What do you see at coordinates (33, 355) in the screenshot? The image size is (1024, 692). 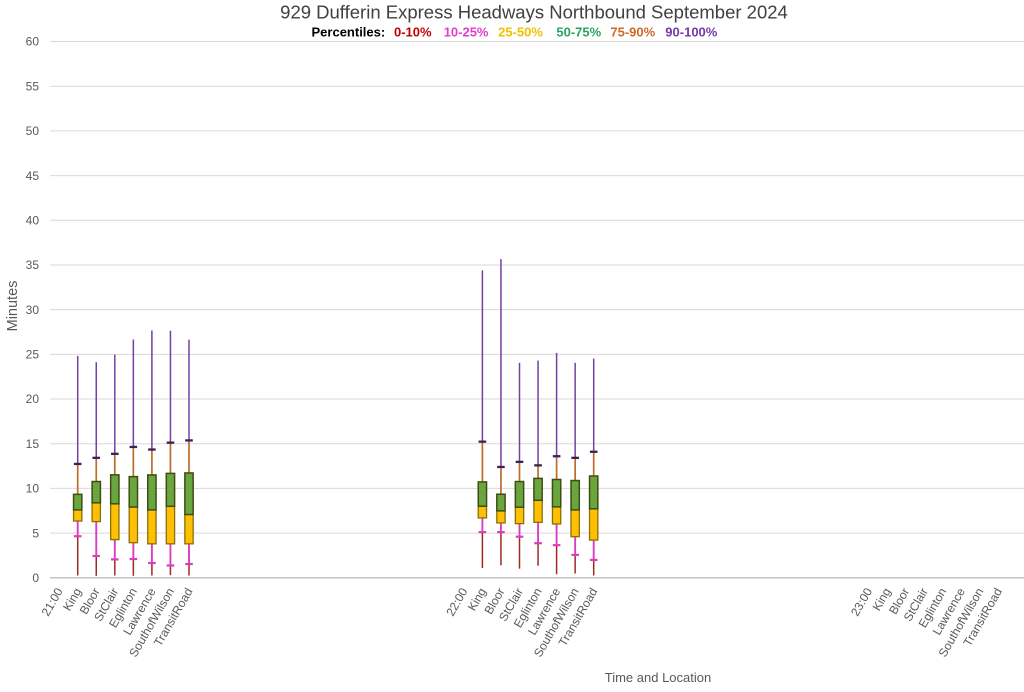 I see `svg-text: 25` at bounding box center [33, 355].